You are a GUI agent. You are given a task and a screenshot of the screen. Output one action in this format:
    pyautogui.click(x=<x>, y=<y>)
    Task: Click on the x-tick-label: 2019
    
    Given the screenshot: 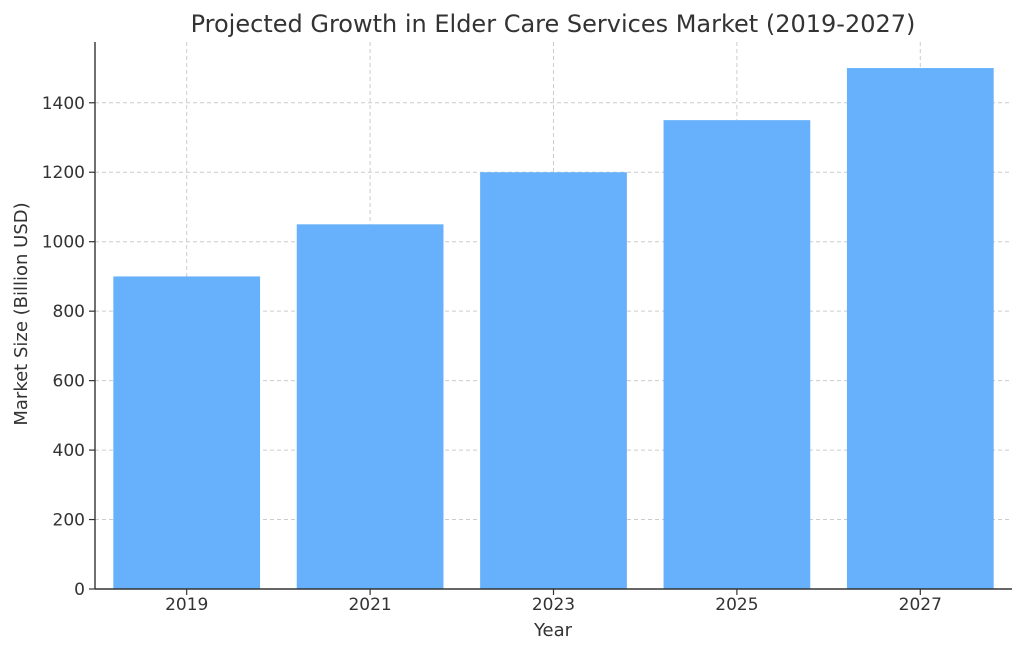 What is the action you would take?
    pyautogui.click(x=186, y=605)
    